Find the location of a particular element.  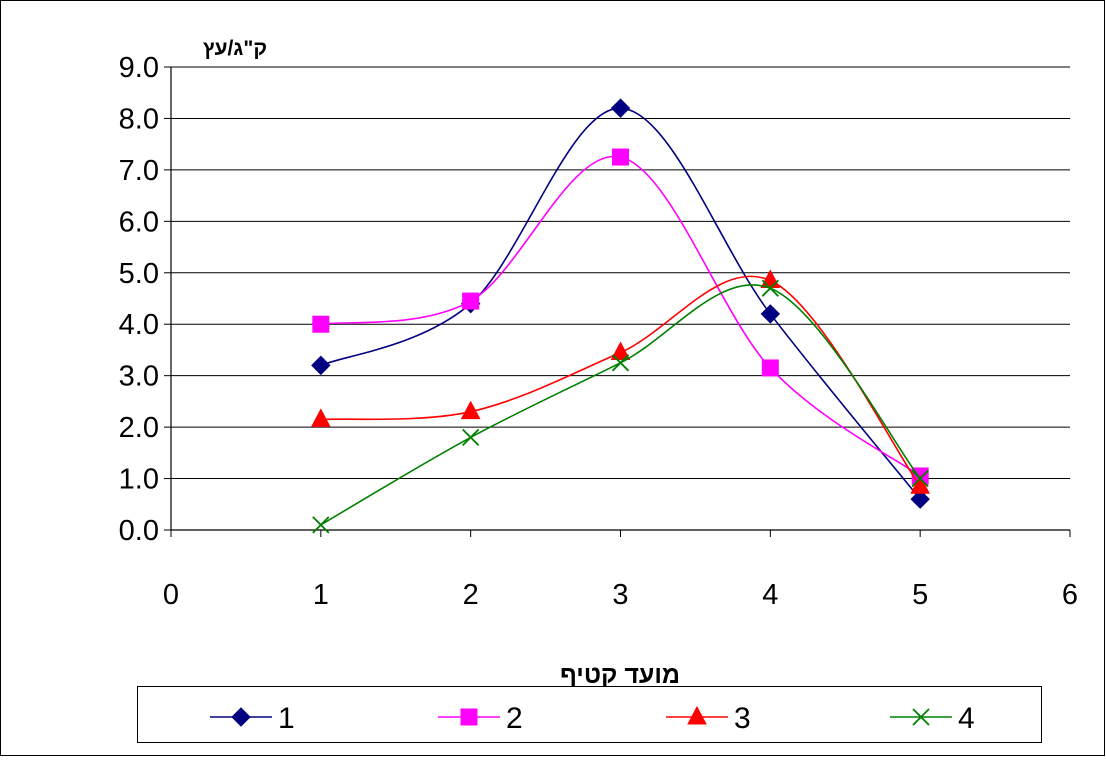

y-tick-label: 4.0 is located at coordinates (139, 325).